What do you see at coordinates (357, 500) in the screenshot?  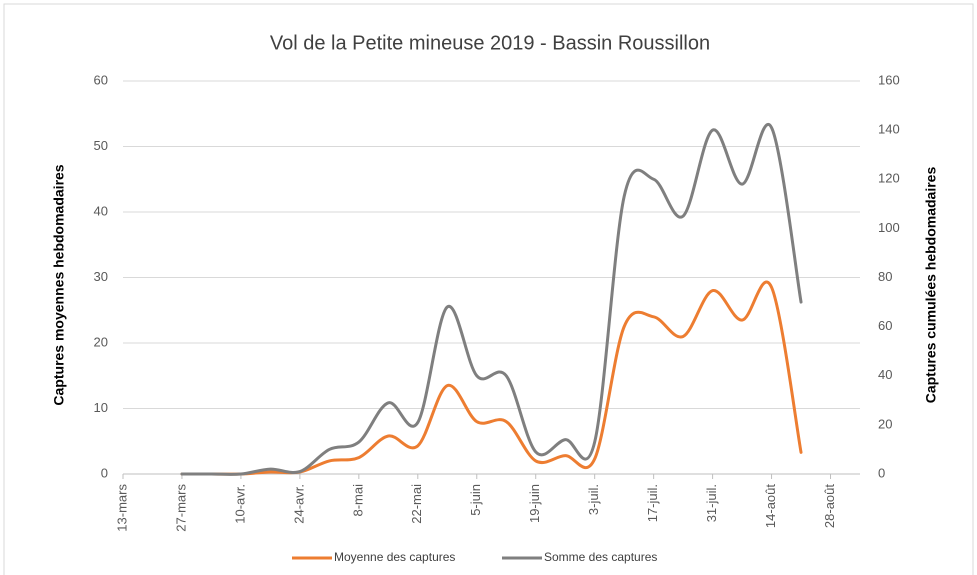 I see `x-tick-label: 8-mai` at bounding box center [357, 500].